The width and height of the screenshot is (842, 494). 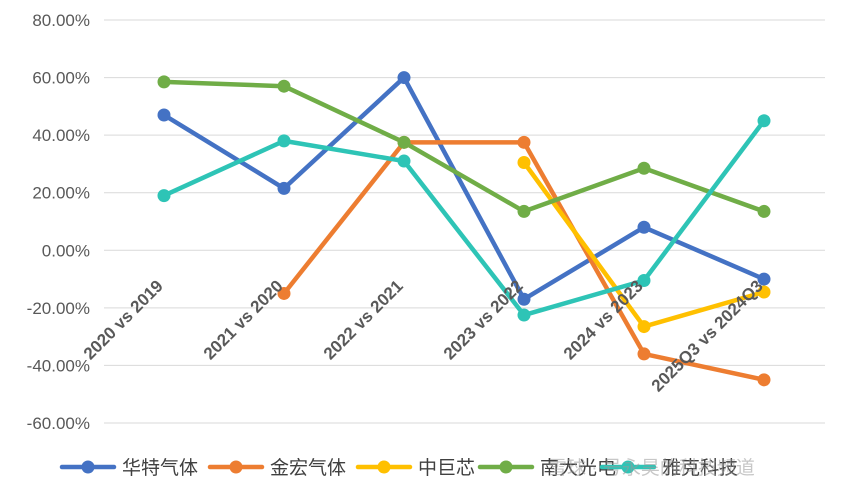 What do you see at coordinates (700, 468) in the screenshot?
I see `legend-label: 雅克科技` at bounding box center [700, 468].